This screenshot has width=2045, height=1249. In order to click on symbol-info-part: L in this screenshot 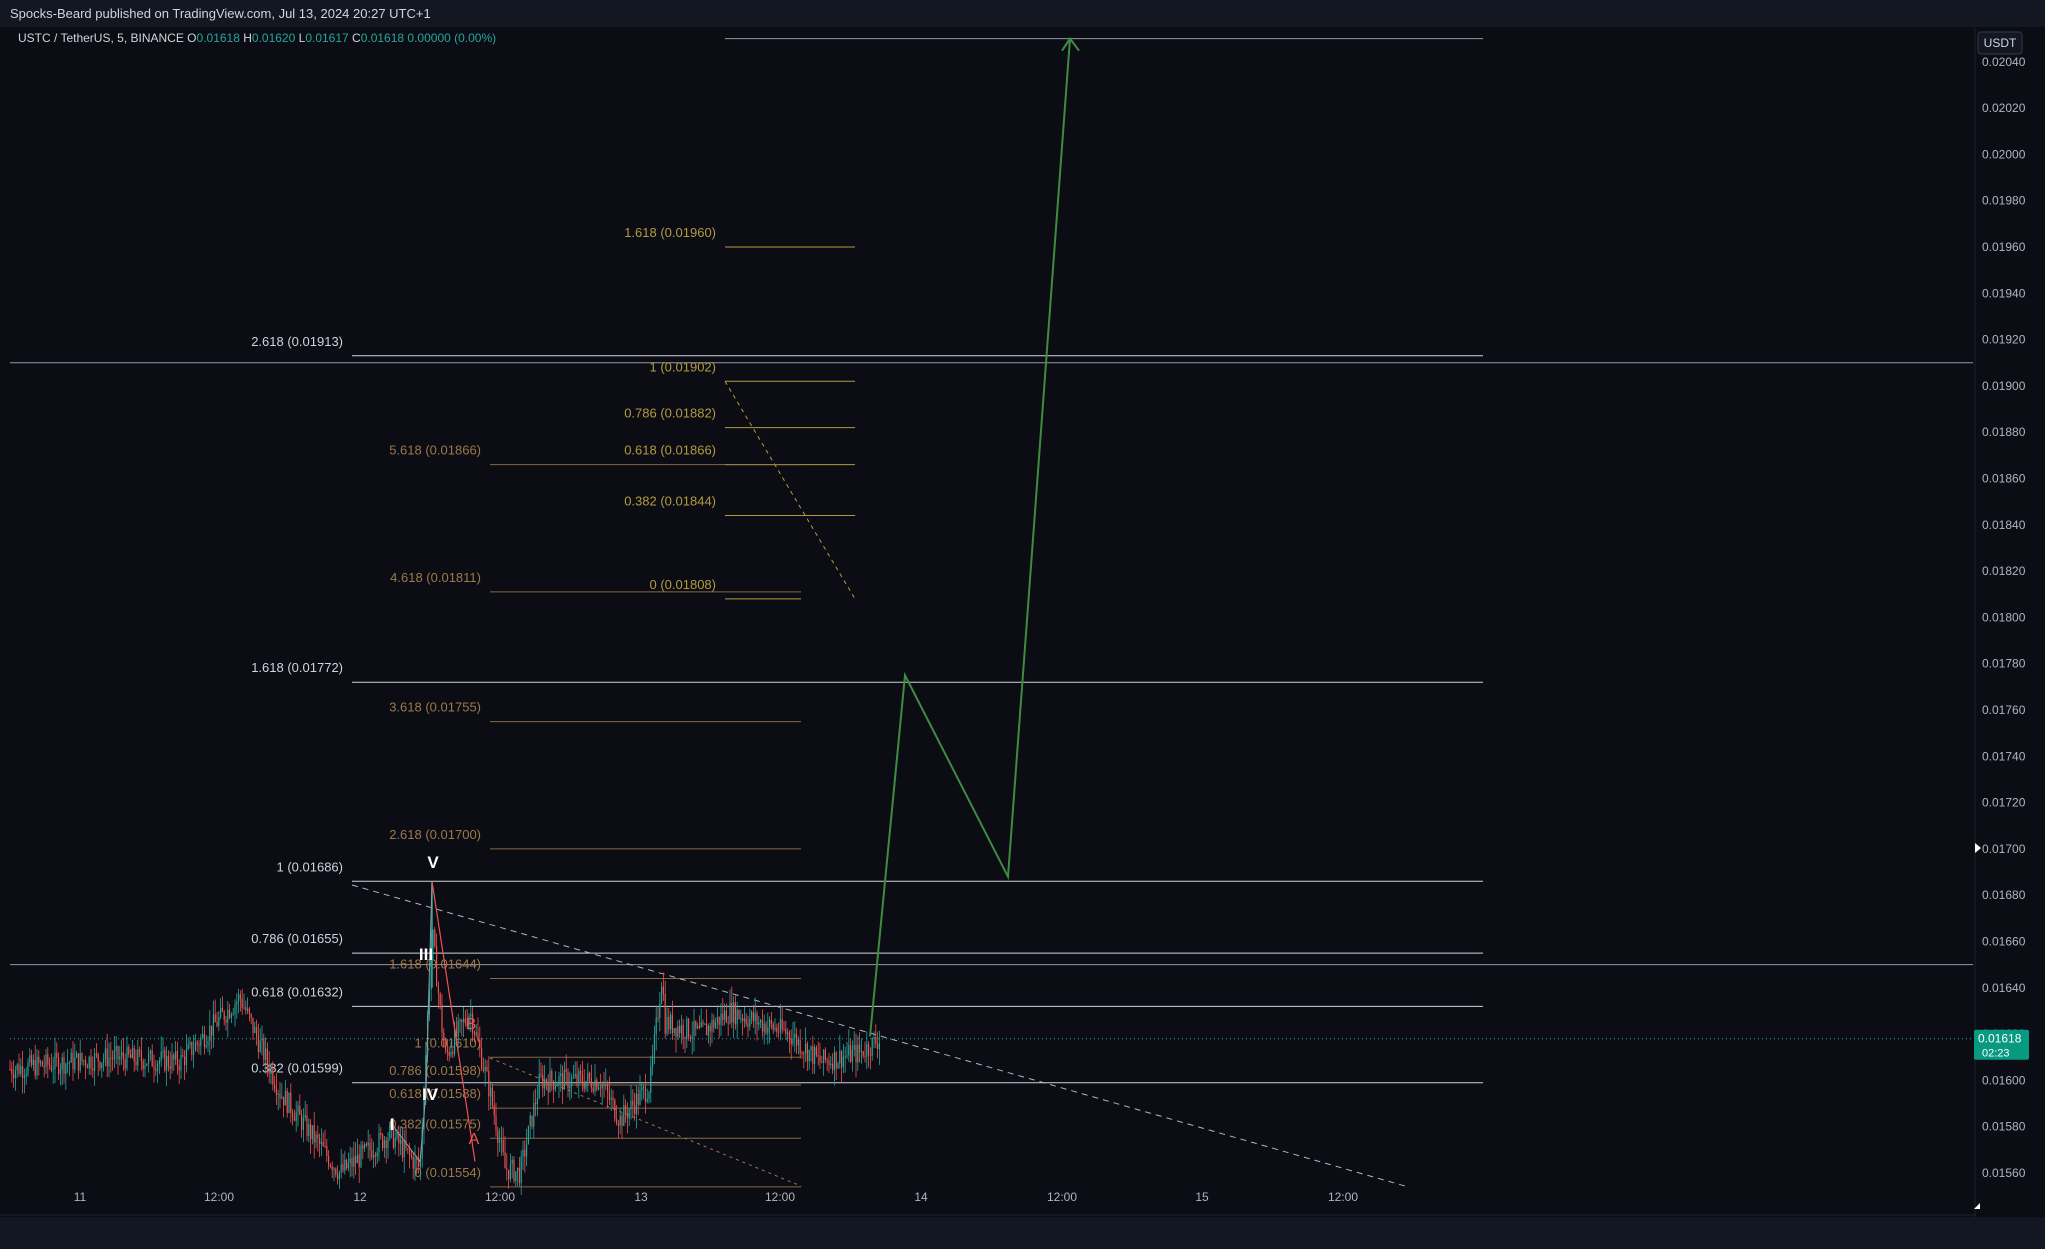, I will do `click(302, 38)`.